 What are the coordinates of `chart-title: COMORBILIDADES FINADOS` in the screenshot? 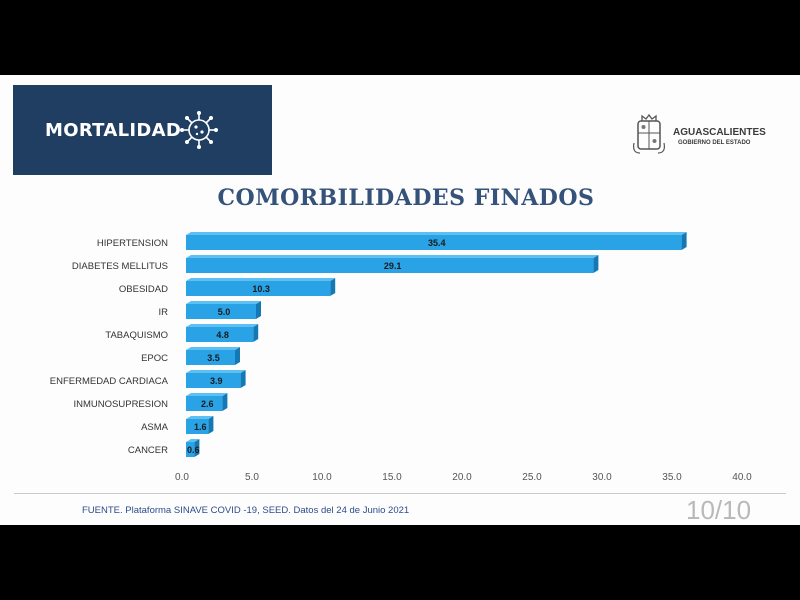 It's located at (406, 198).